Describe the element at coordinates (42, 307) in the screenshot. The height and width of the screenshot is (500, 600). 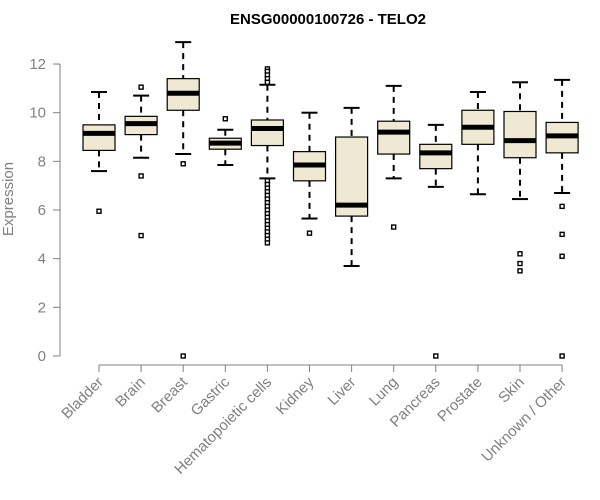
I see `y-tick-label: 2` at that location.